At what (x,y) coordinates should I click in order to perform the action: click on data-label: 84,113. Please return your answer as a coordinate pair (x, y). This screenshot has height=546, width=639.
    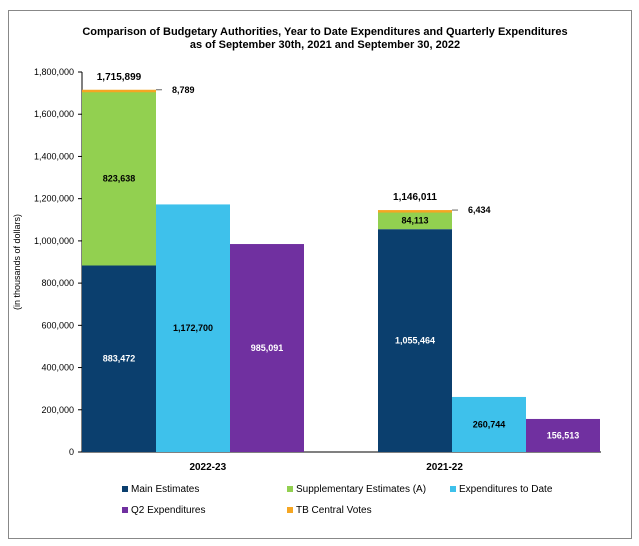
    Looking at the image, I should click on (414, 220).